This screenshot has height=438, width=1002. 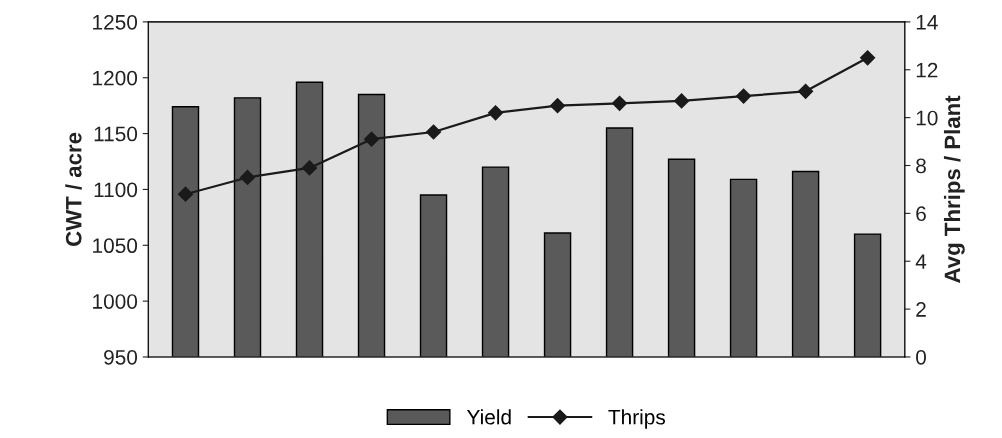 I want to click on y2-tick-label: 2, so click(x=921, y=309).